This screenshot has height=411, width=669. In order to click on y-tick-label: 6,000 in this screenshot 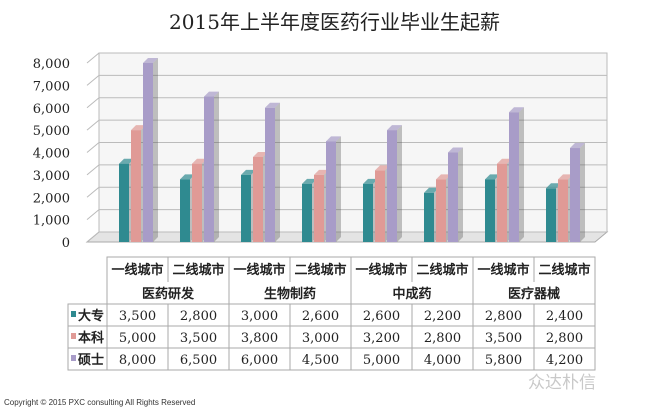, I will do `click(51, 109)`.